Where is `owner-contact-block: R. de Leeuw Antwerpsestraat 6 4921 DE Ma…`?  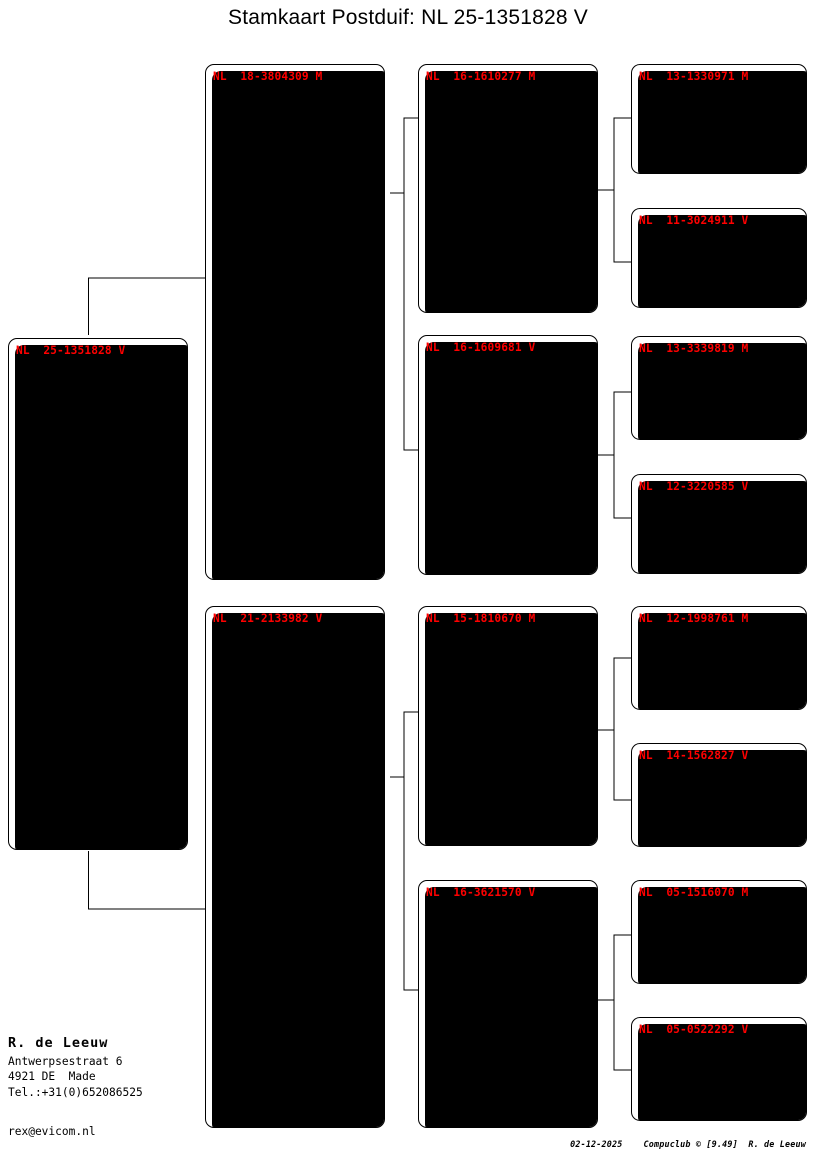 owner-contact-block: R. de Leeuw Antwerpsestraat 6 4921 DE Ma… is located at coordinates (138, 1066).